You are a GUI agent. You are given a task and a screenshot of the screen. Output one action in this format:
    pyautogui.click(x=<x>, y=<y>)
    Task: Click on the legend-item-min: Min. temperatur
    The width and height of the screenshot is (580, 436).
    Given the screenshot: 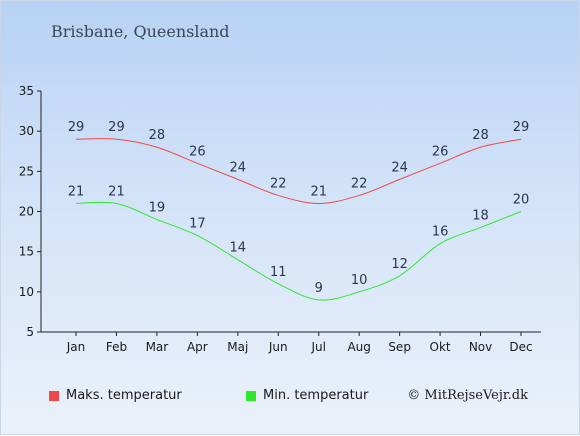 What is the action you would take?
    pyautogui.click(x=307, y=395)
    